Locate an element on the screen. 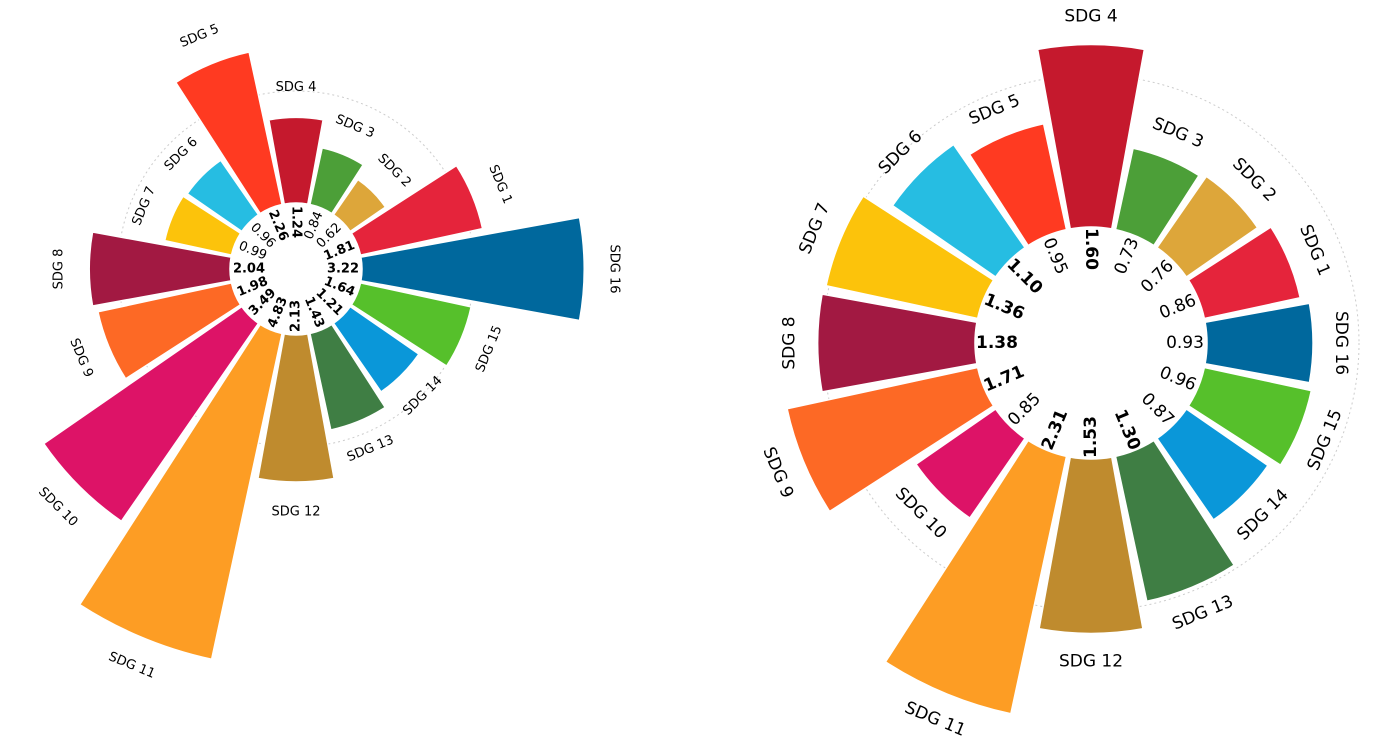 Image resolution: width=1398 pixels, height=752 pixels. value-label-sdg-16: 0.93 is located at coordinates (1185, 343).